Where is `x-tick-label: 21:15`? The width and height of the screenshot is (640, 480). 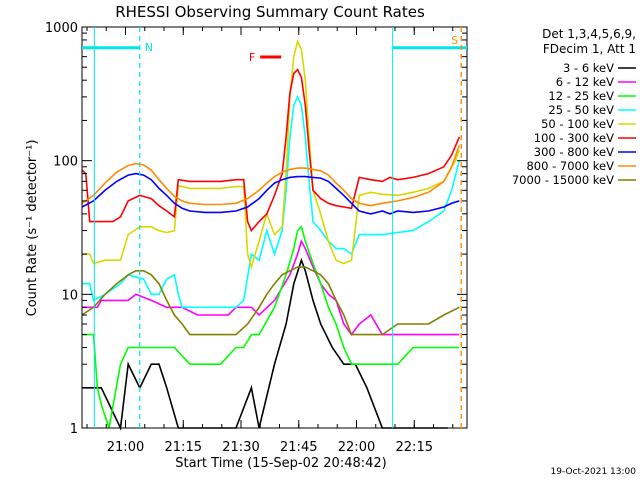 x-tick-label: 21:15 is located at coordinates (183, 447).